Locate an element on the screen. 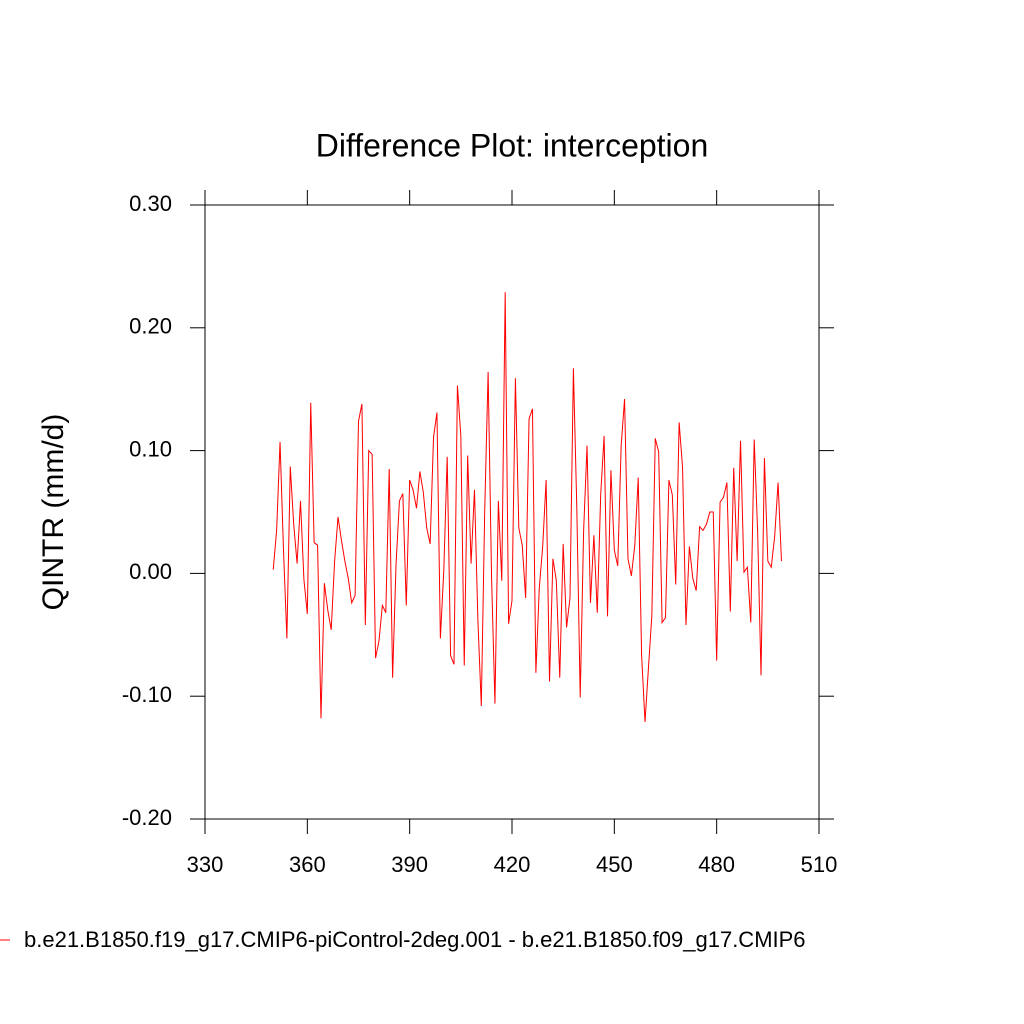  y-tick-label: 0.10 is located at coordinates (150, 448).